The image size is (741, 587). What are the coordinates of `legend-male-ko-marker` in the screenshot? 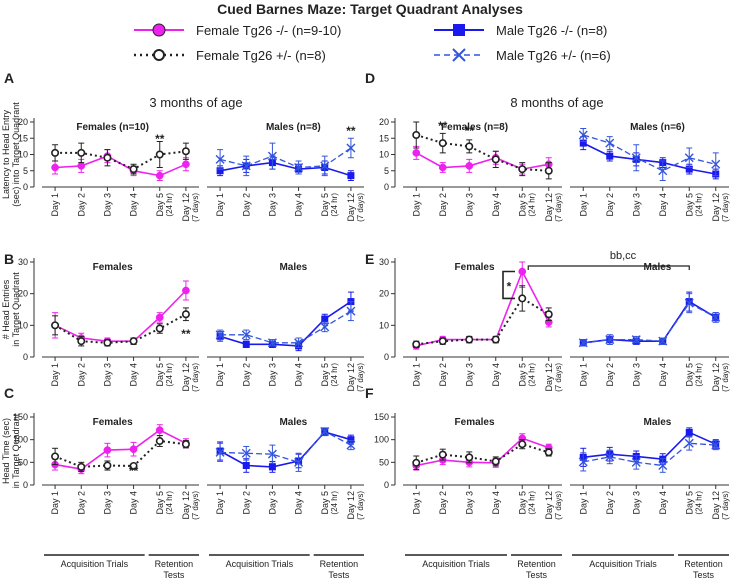 It's located at (459, 30).